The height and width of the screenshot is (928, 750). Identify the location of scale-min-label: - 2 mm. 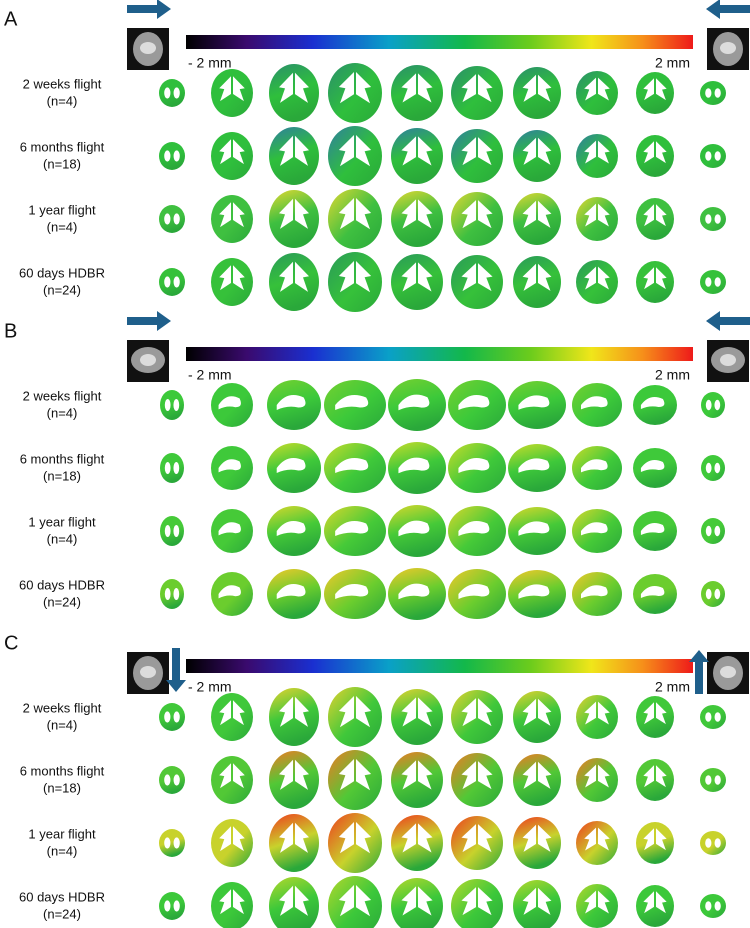
(210, 687).